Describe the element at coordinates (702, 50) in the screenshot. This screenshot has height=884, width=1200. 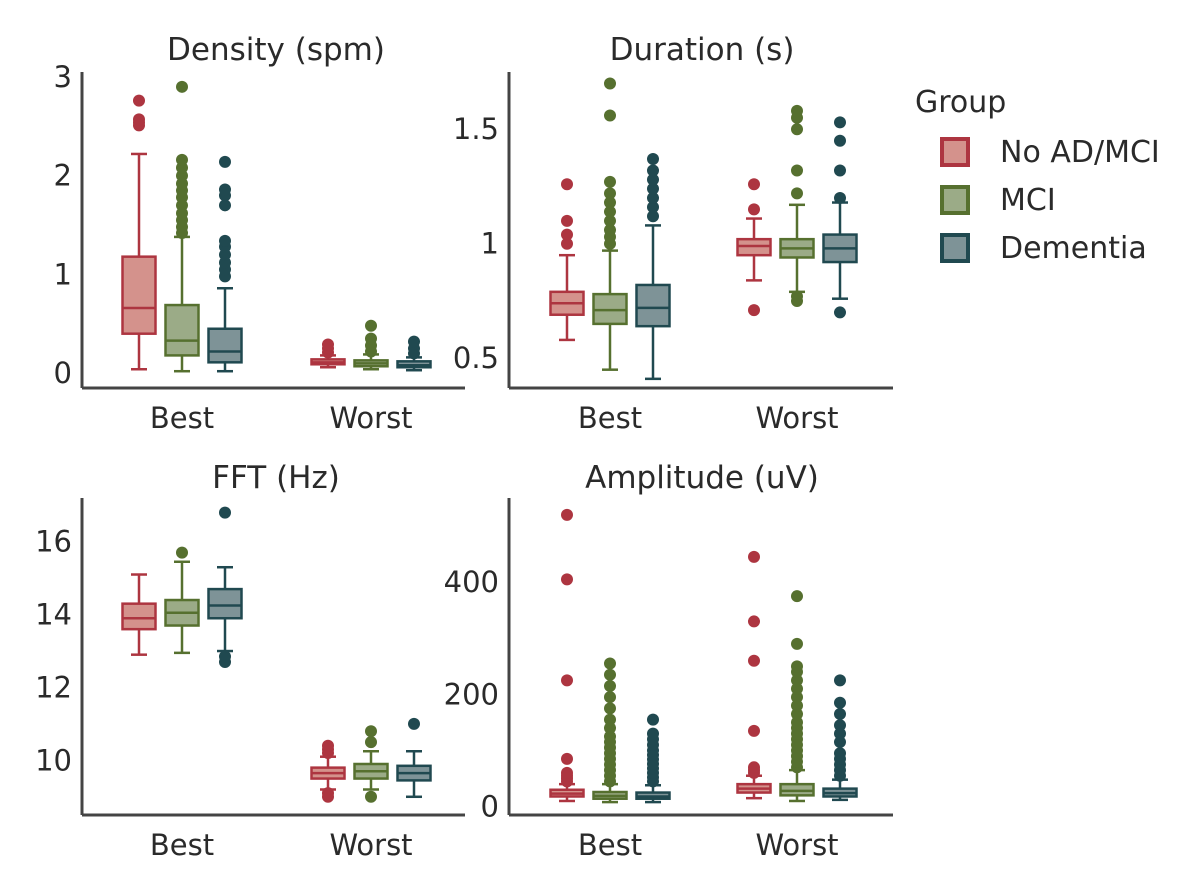
I see `panel-title: Duration (s)` at that location.